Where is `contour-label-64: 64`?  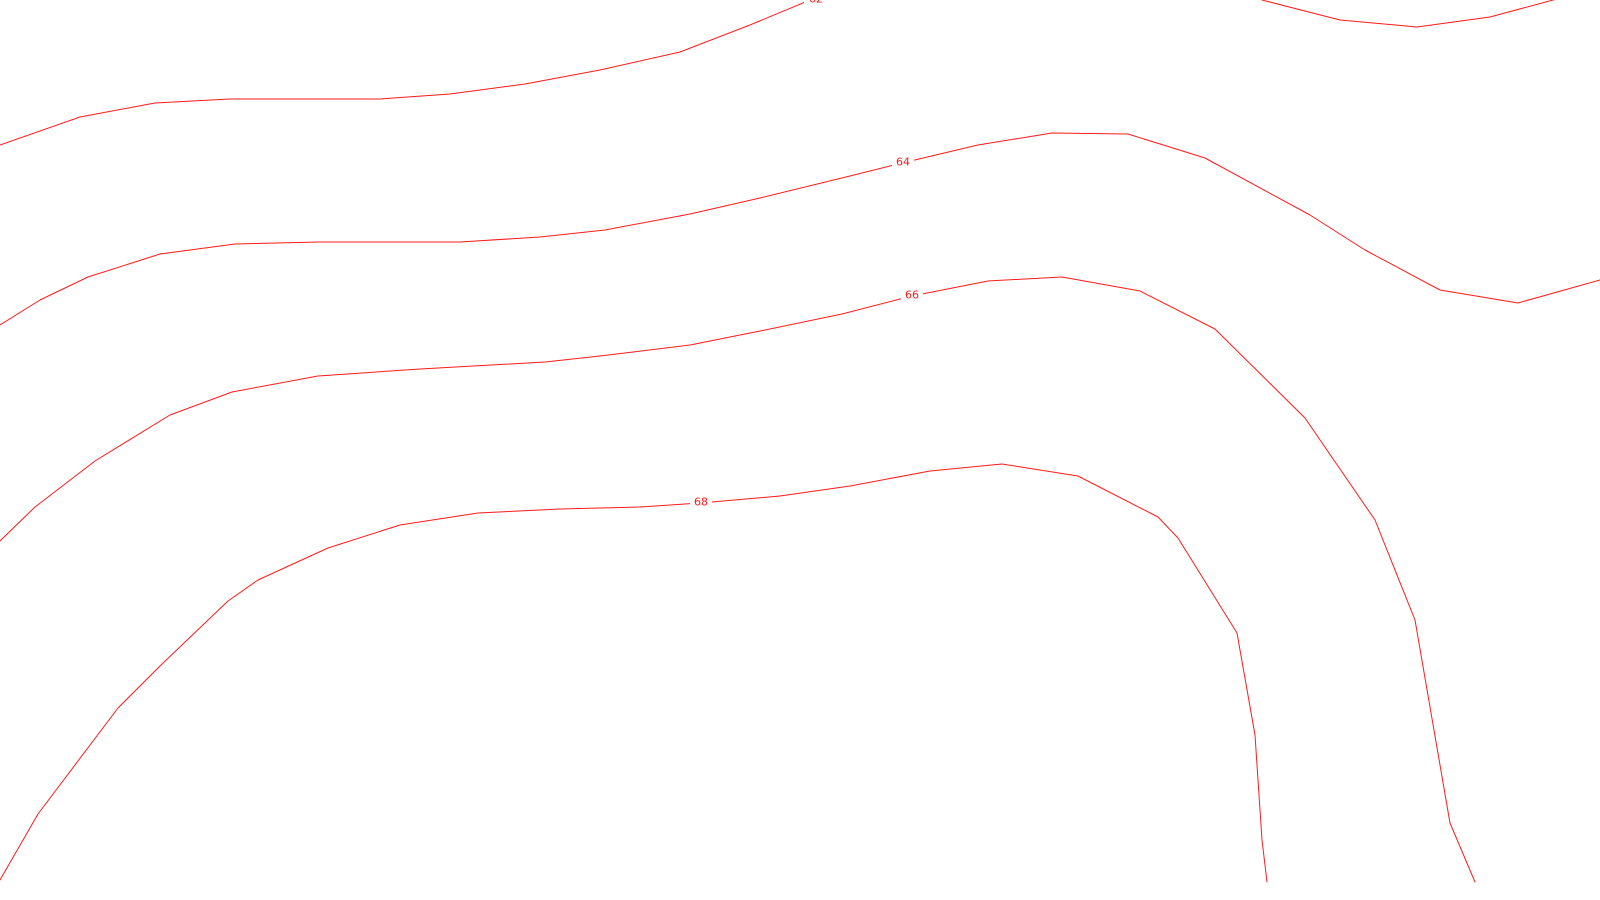 contour-label-64: 64 is located at coordinates (903, 162).